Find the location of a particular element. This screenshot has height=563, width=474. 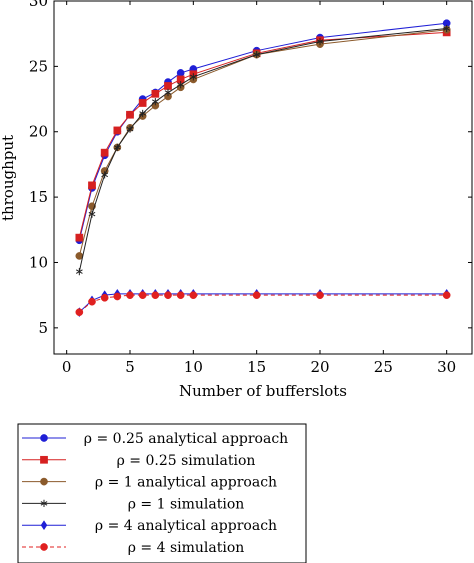

x-tick-label: 5 is located at coordinates (130, 367).